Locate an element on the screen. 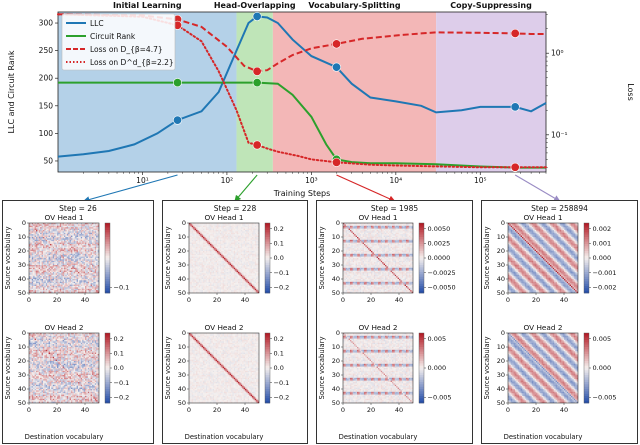  legend-label: Circuit Rank is located at coordinates (113, 36).